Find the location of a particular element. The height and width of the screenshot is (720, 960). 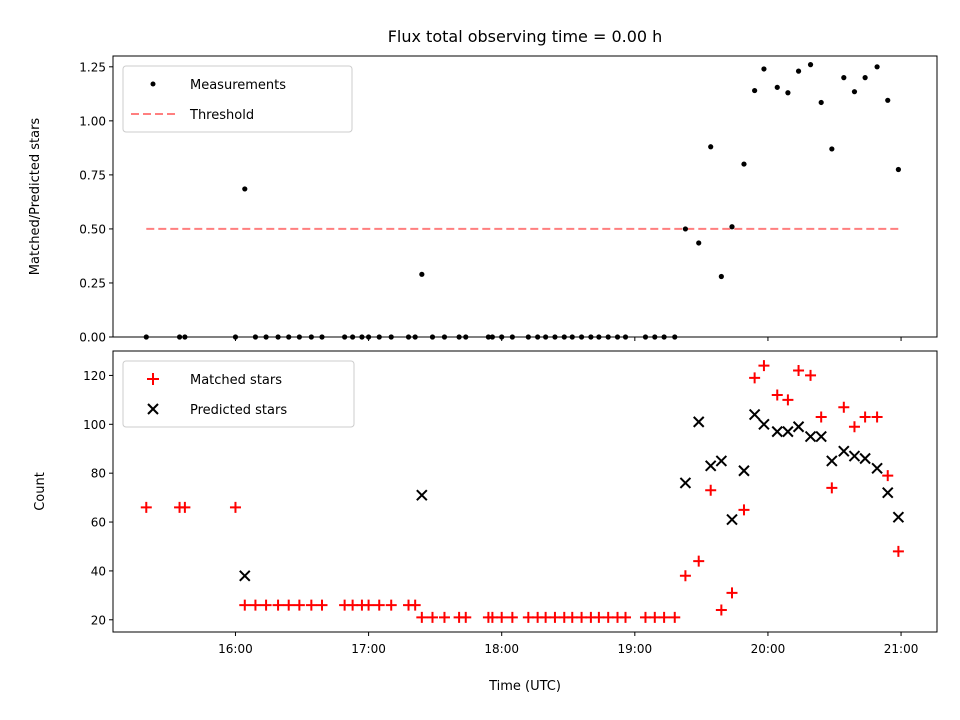

legend-measurements-marker is located at coordinates (153, 84).